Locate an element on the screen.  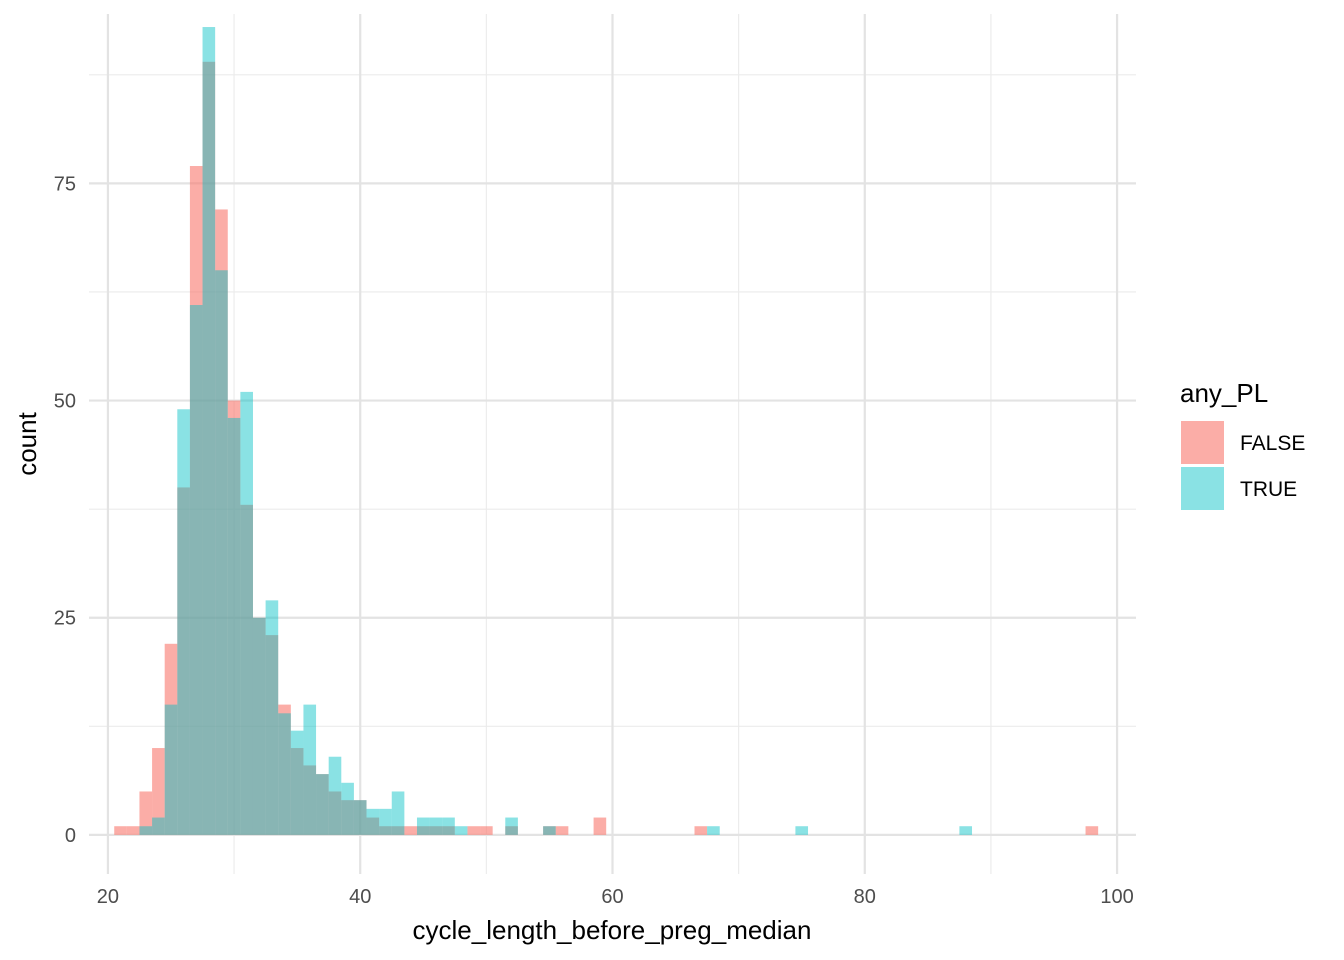
legend-swatch-true is located at coordinates (1202, 488).